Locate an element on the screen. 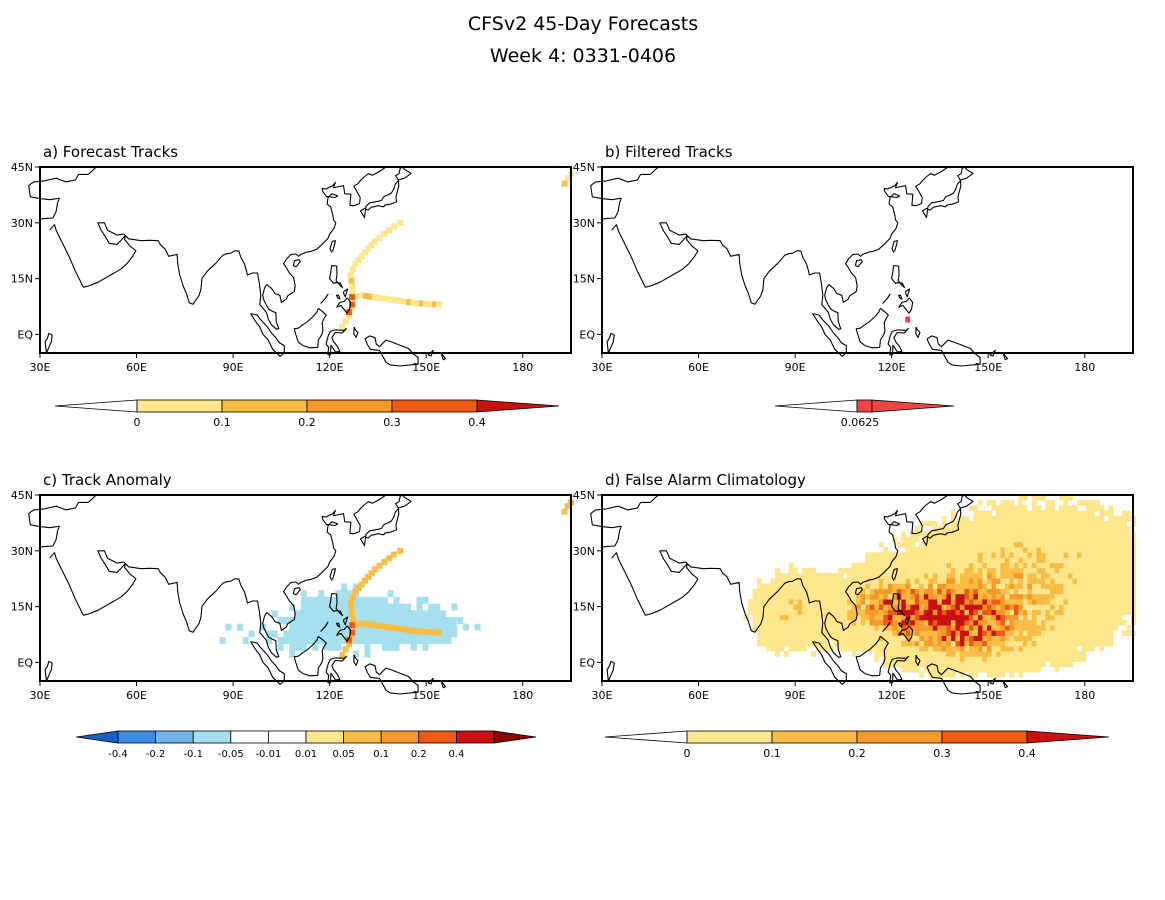  lon-tick-label: 60E is located at coordinates (698, 695).